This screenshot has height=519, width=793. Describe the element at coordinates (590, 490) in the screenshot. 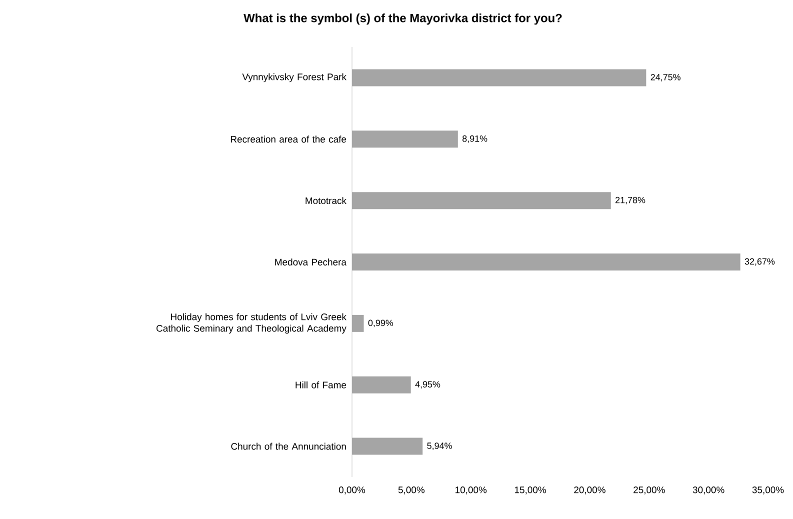

I see `x-tick-label: 20,00%` at that location.